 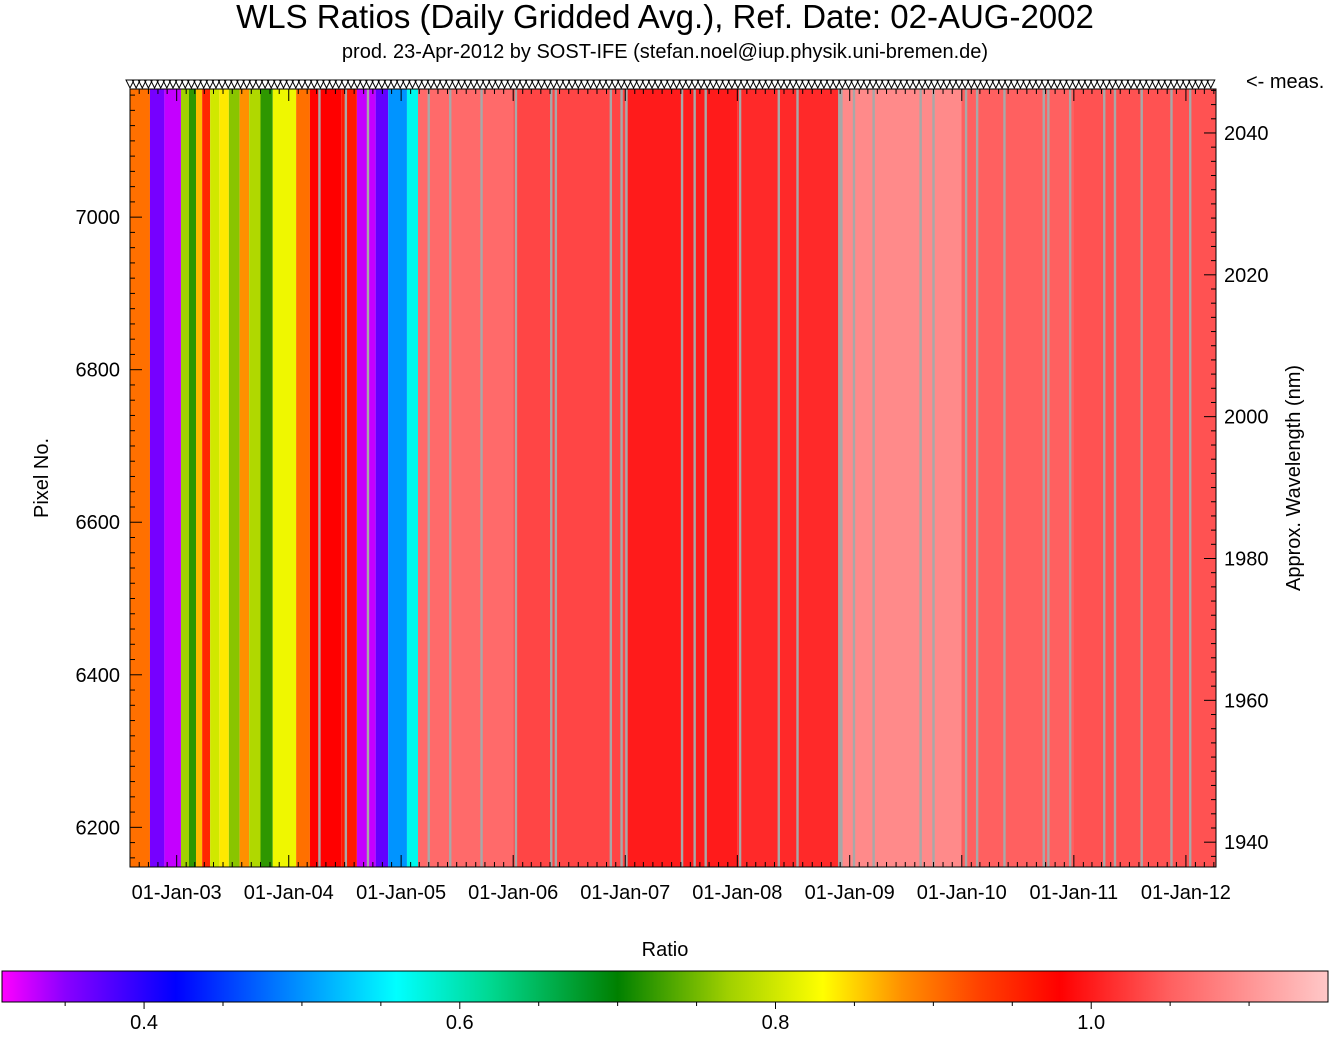 I want to click on x-tick-label: 01-Jan-04, so click(x=289, y=893).